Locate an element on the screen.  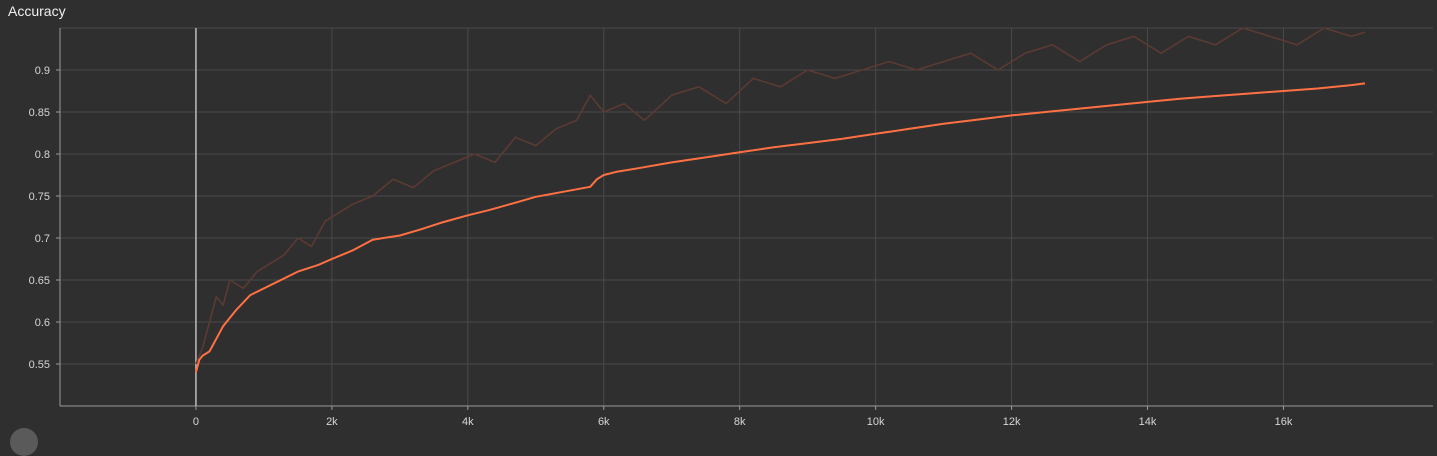
y-tick-label: 0.85 is located at coordinates (39, 113).